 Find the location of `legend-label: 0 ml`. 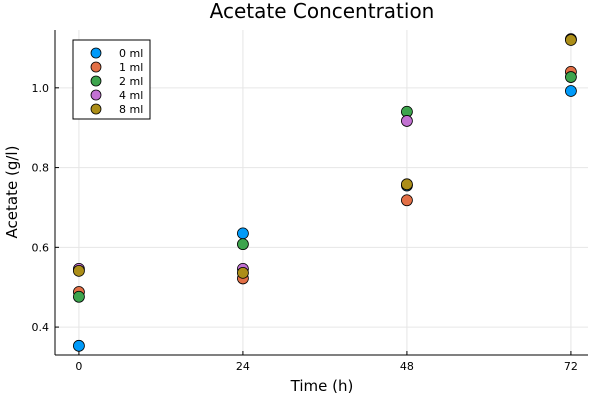

legend-label: 0 ml is located at coordinates (131, 53).